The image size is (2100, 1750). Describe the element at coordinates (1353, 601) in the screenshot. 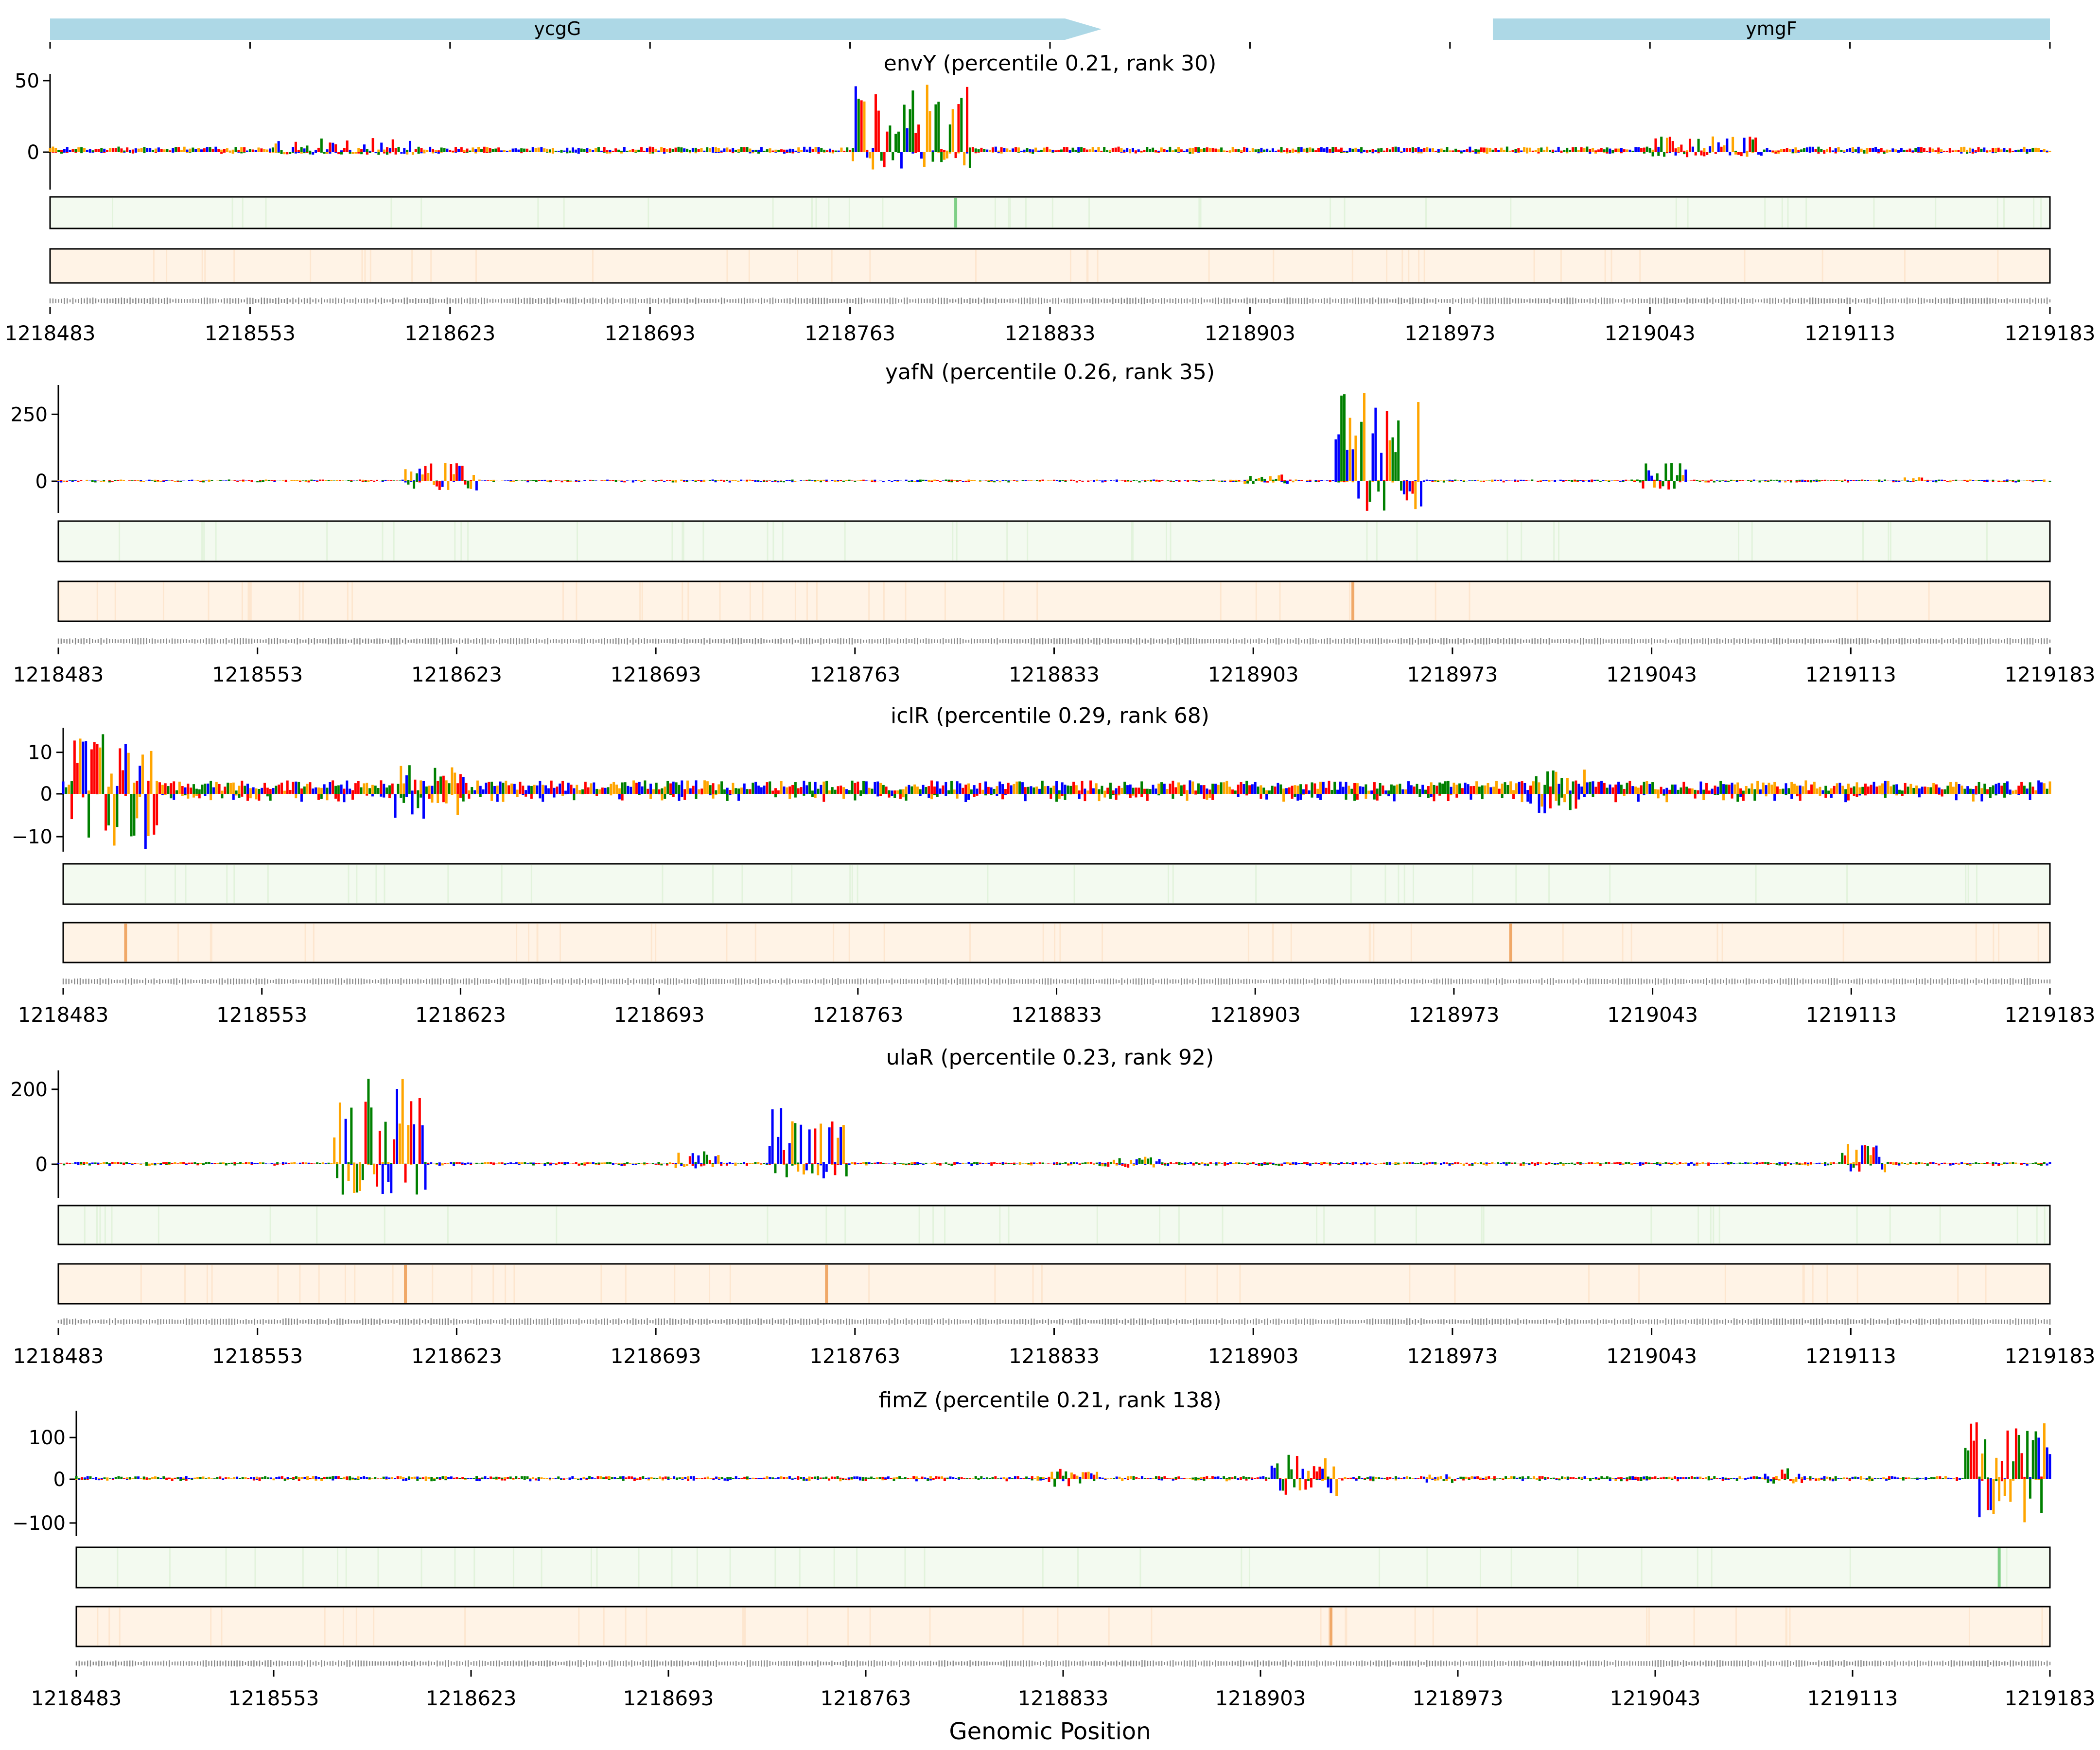

I see `heat-strip-peak` at that location.